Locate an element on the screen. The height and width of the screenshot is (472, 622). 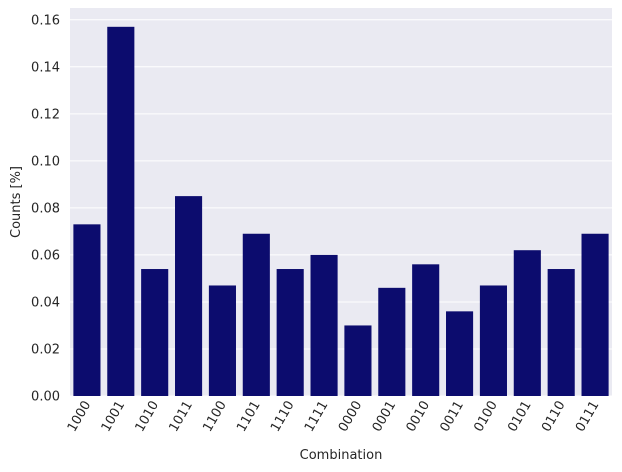
x-tick-label: 1101 is located at coordinates (249, 417).